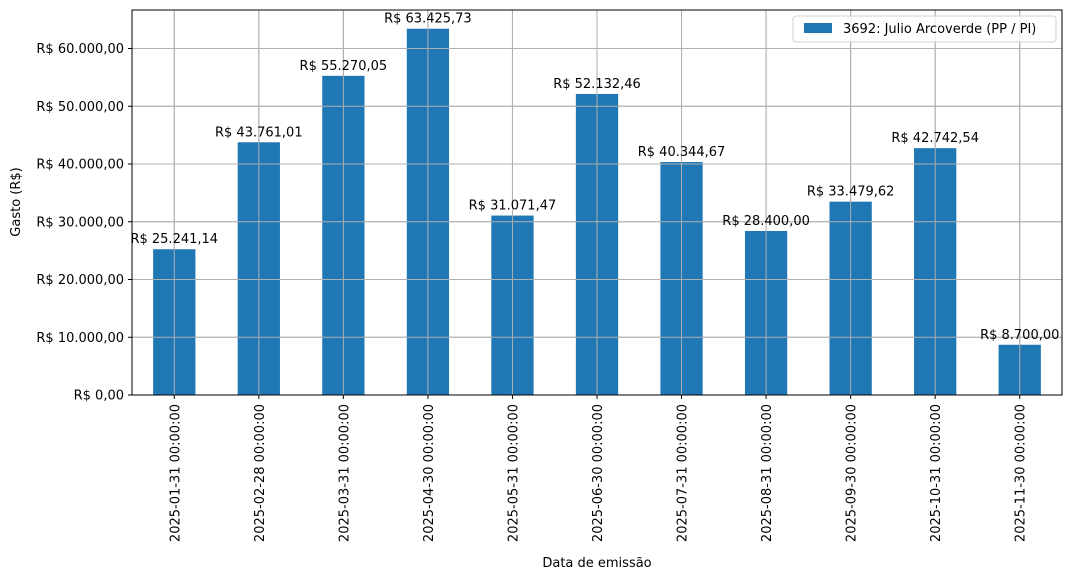  What do you see at coordinates (259, 132) in the screenshot?
I see `bar-value-label: R$ 43.761,01` at bounding box center [259, 132].